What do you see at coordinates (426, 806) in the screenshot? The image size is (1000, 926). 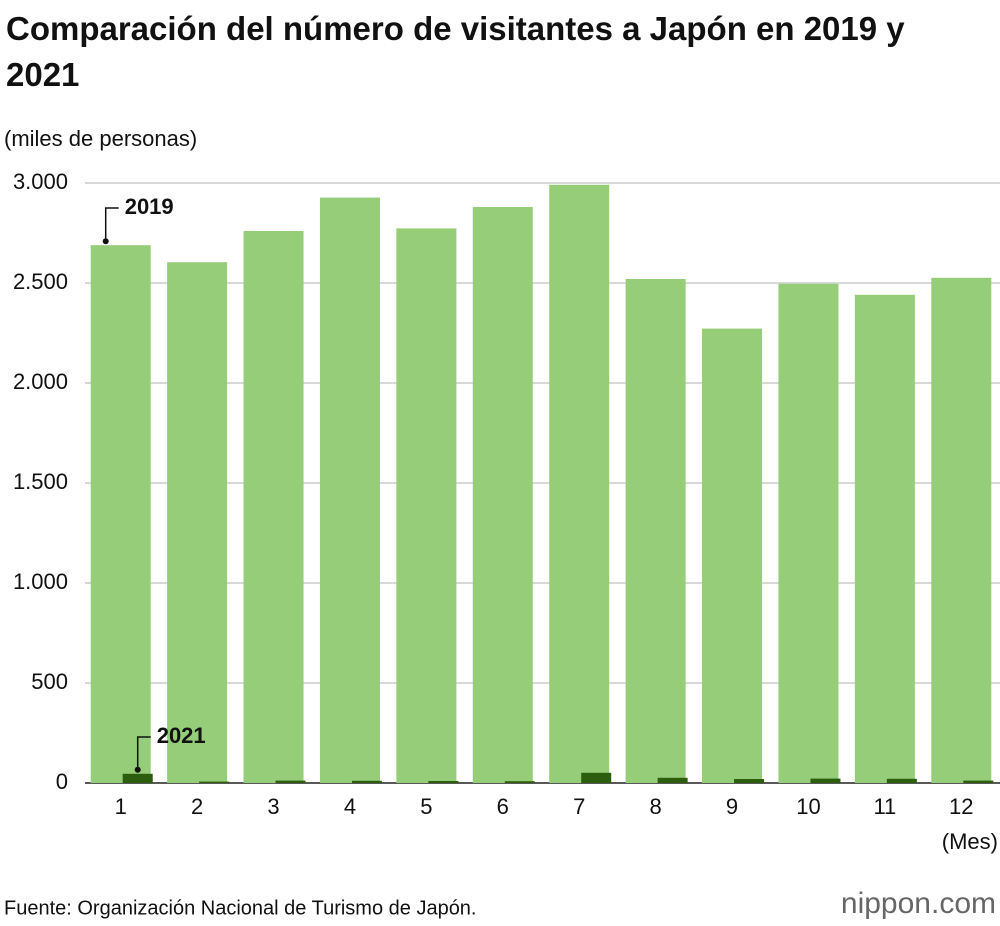 I see `x-tick-label: 5` at bounding box center [426, 806].